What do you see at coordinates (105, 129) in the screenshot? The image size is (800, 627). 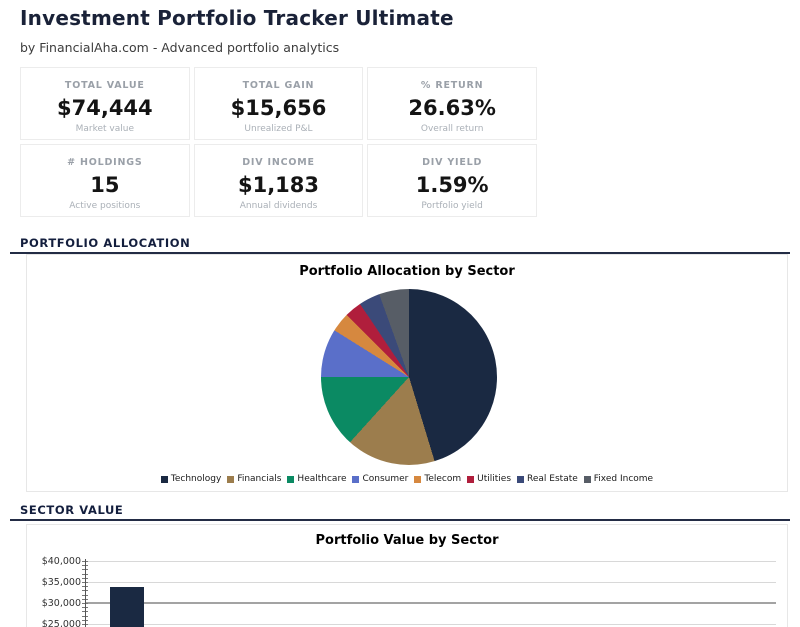 I see `stat-sub: Market value` at bounding box center [105, 129].